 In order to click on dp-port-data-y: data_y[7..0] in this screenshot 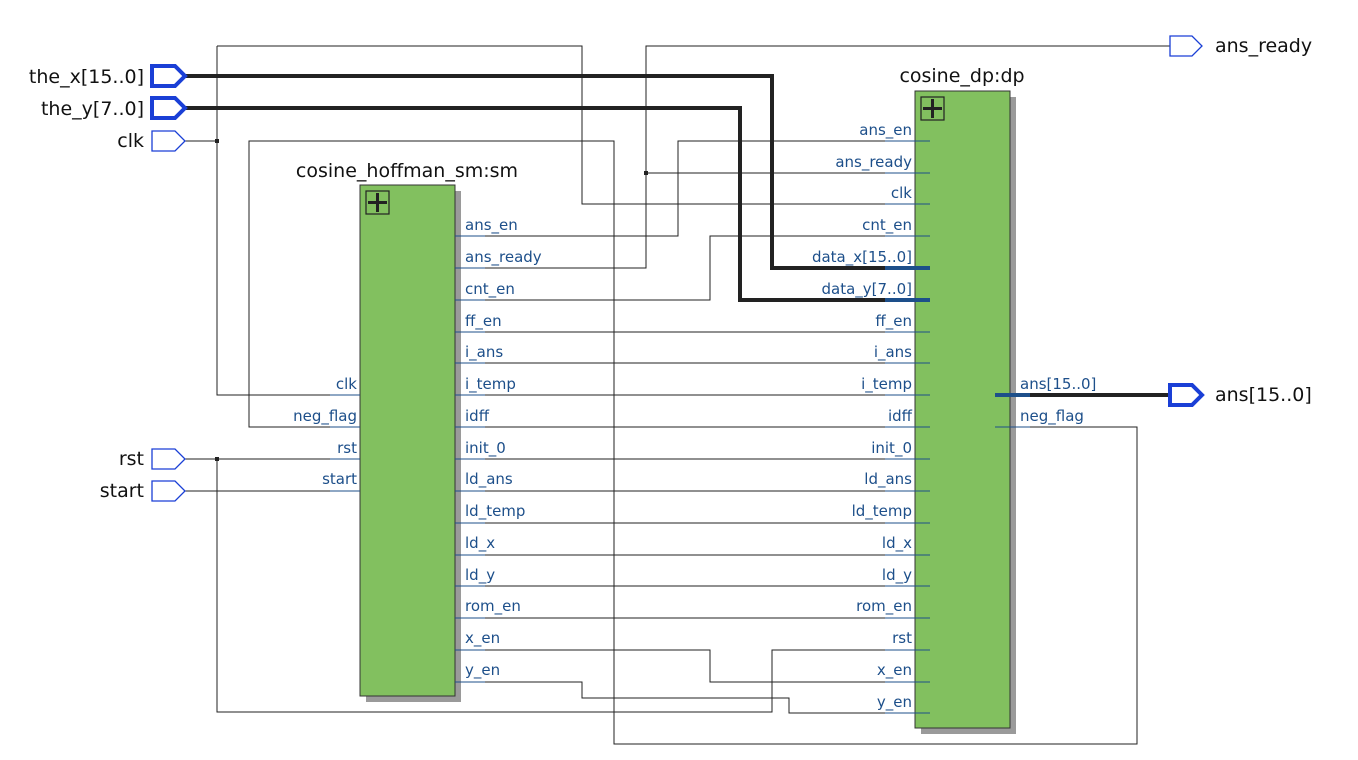, I will do `click(867, 289)`.